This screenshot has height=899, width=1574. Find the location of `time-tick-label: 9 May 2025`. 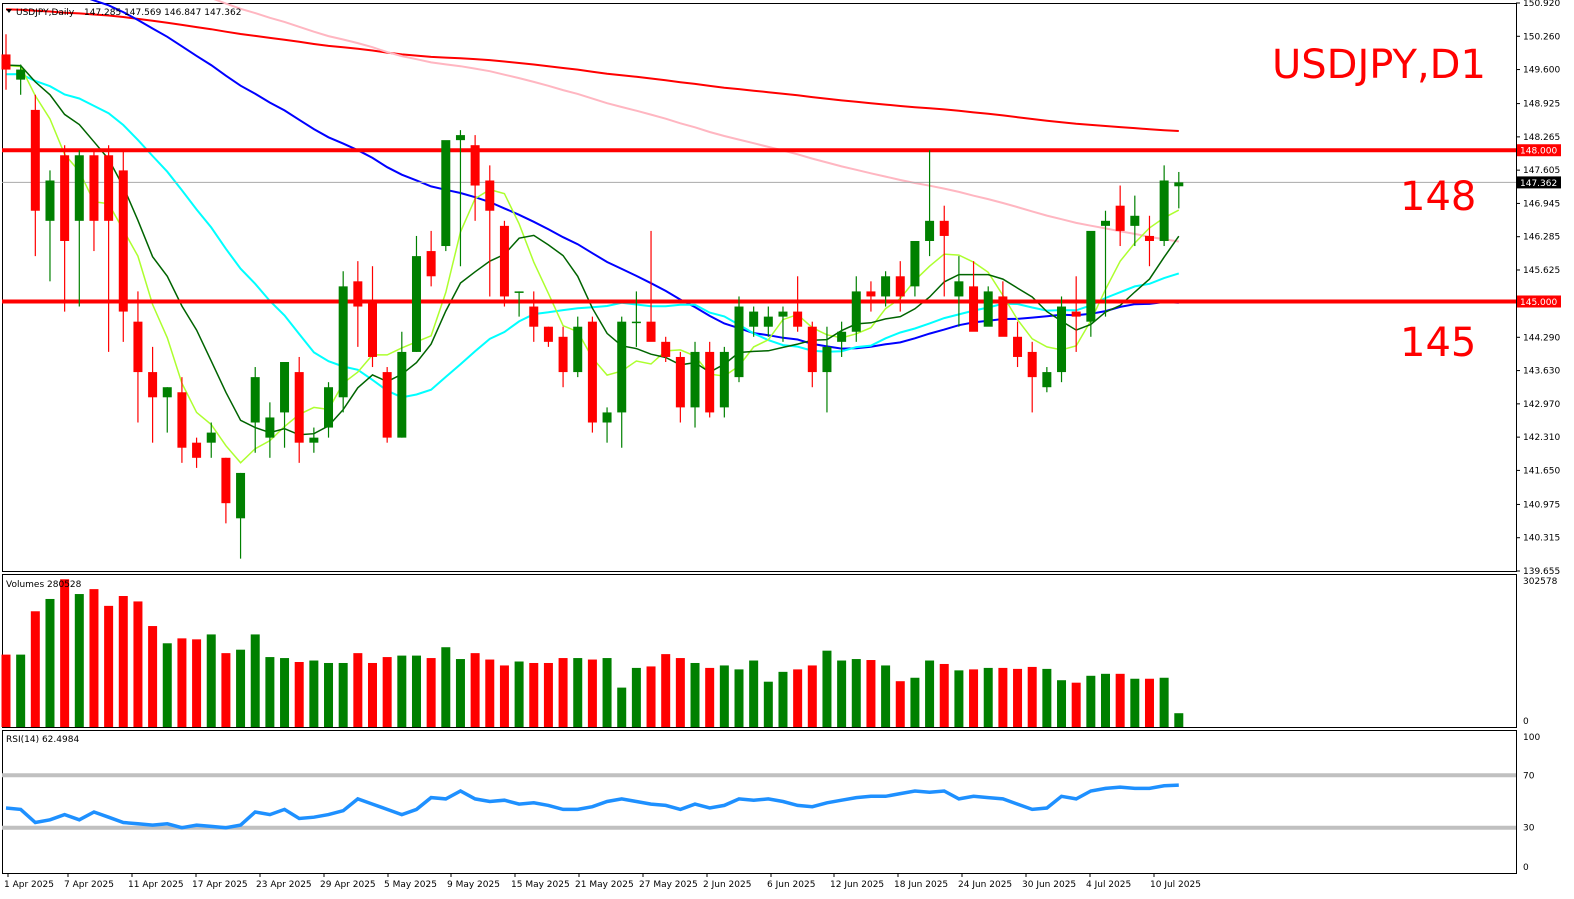

time-tick-label: 9 May 2025 is located at coordinates (473, 885).